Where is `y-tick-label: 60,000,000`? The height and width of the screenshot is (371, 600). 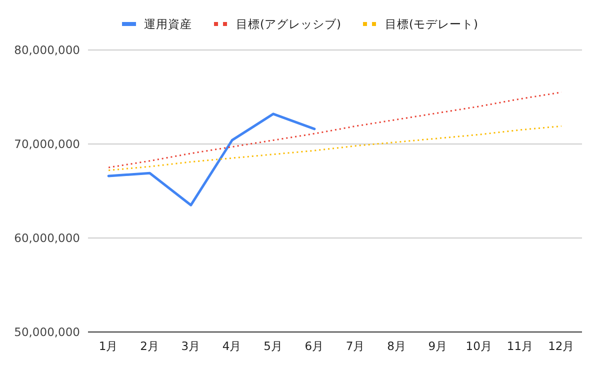
y-tick-label: 60,000,000 is located at coordinates (47, 238).